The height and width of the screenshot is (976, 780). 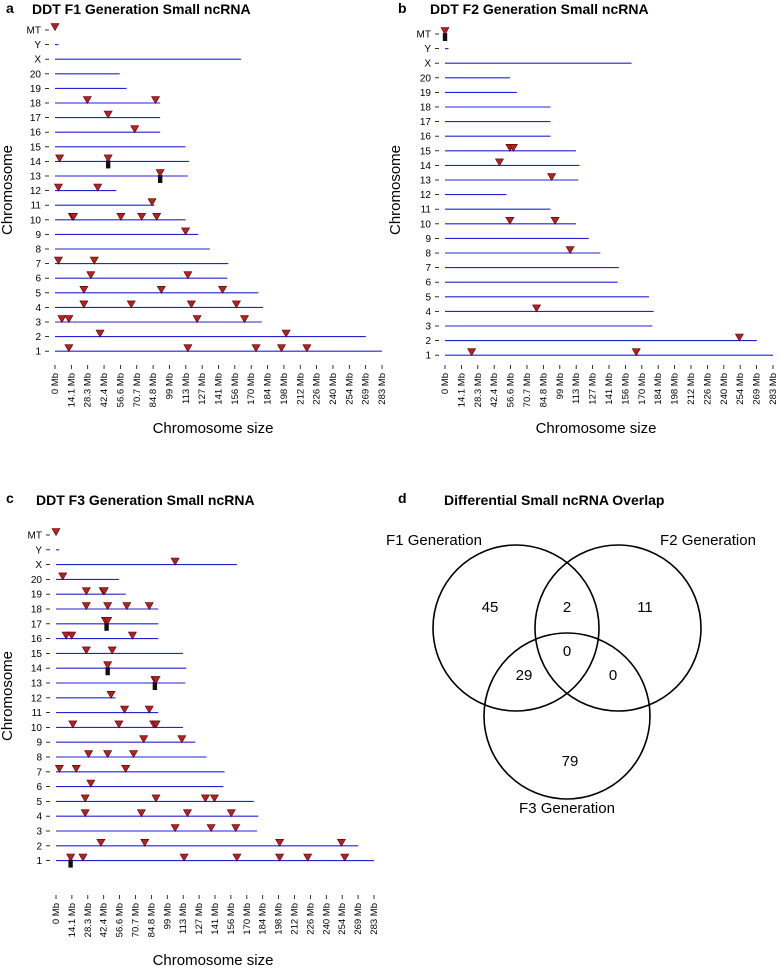 I want to click on panel-b-xlabel: Chromosome size, so click(x=596, y=428).